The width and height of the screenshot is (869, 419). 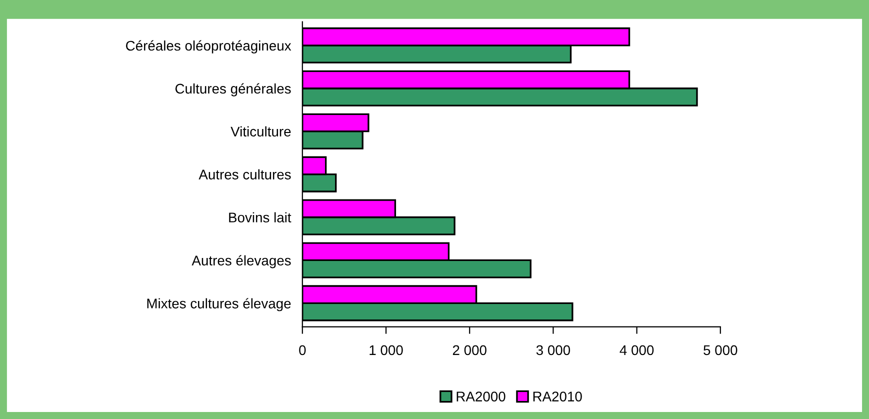 What do you see at coordinates (244, 174) in the screenshot?
I see `y-tick-label: Autres cultures` at bounding box center [244, 174].